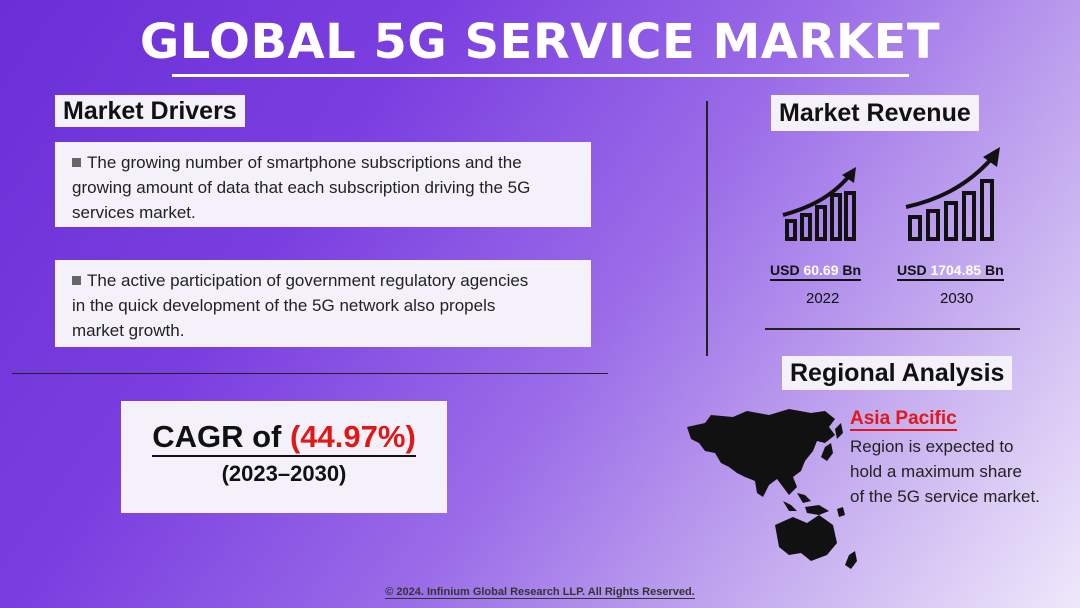  I want to click on region-name-wrap: Asia Pacific, so click(903, 419).